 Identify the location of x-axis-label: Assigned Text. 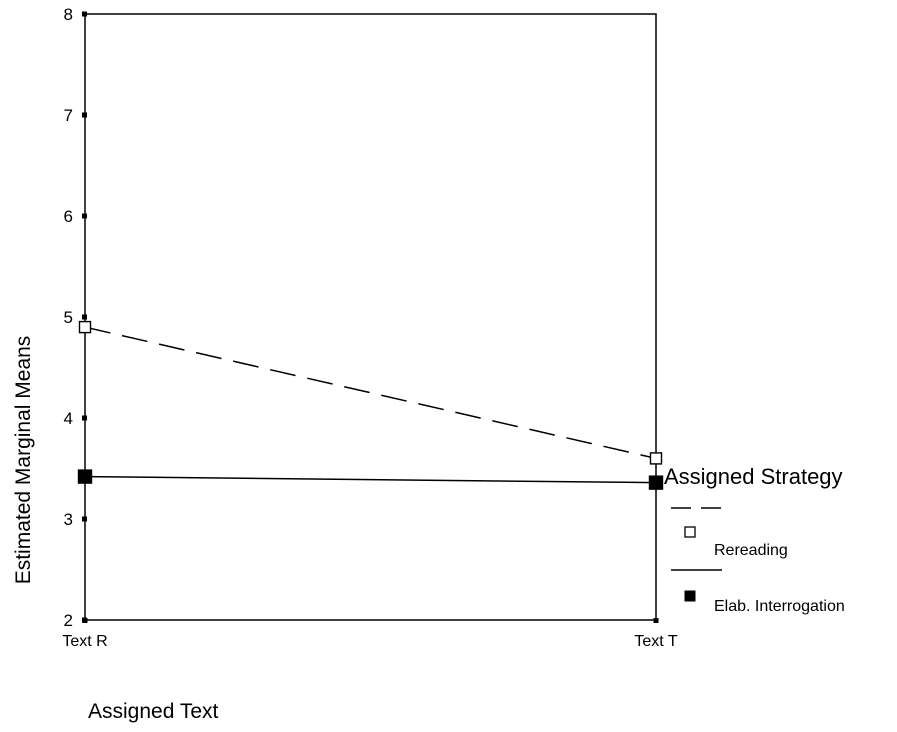
(153, 711).